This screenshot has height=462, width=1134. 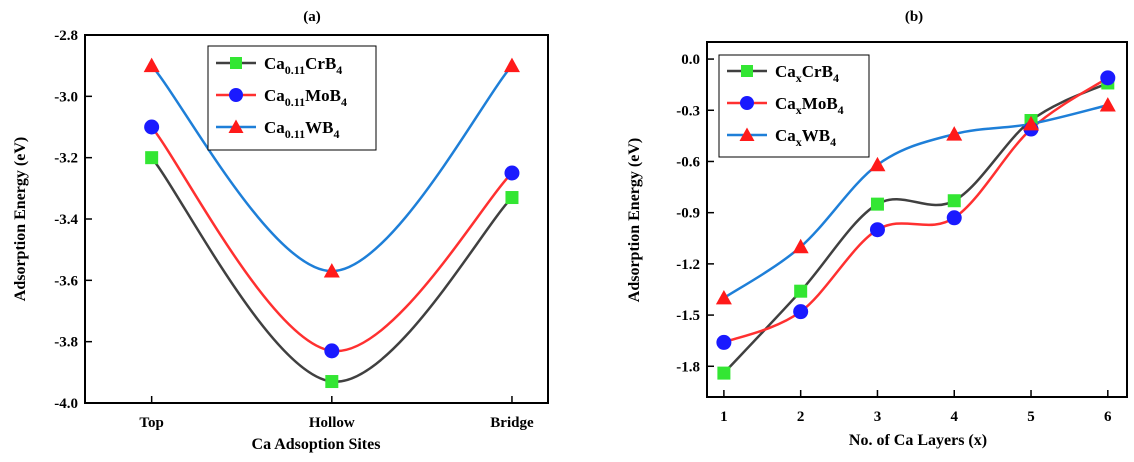 I want to click on x-tick-label: 6, so click(x=1108, y=417).